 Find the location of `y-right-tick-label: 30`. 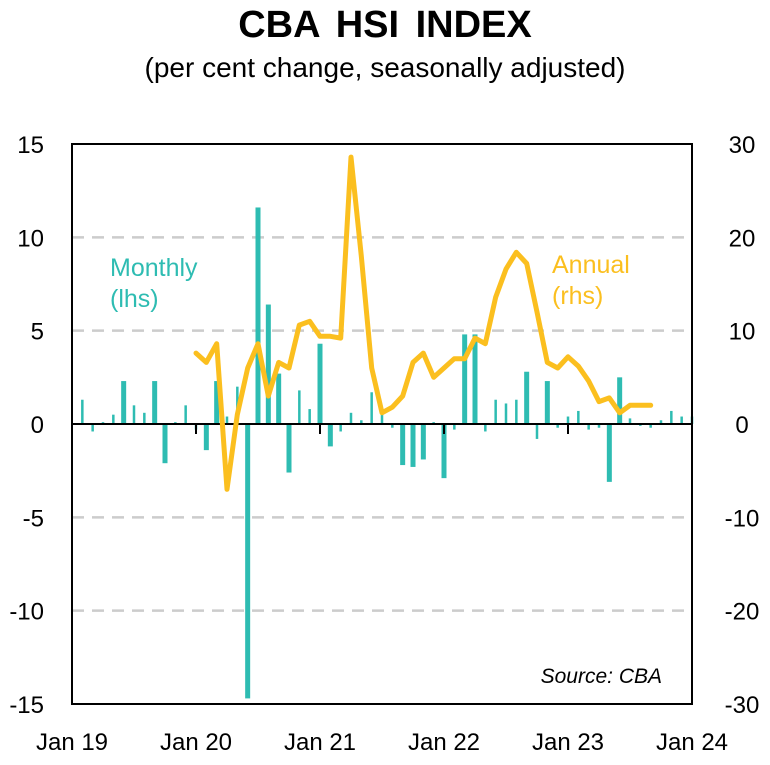

y-right-tick-label: 30 is located at coordinates (742, 145).